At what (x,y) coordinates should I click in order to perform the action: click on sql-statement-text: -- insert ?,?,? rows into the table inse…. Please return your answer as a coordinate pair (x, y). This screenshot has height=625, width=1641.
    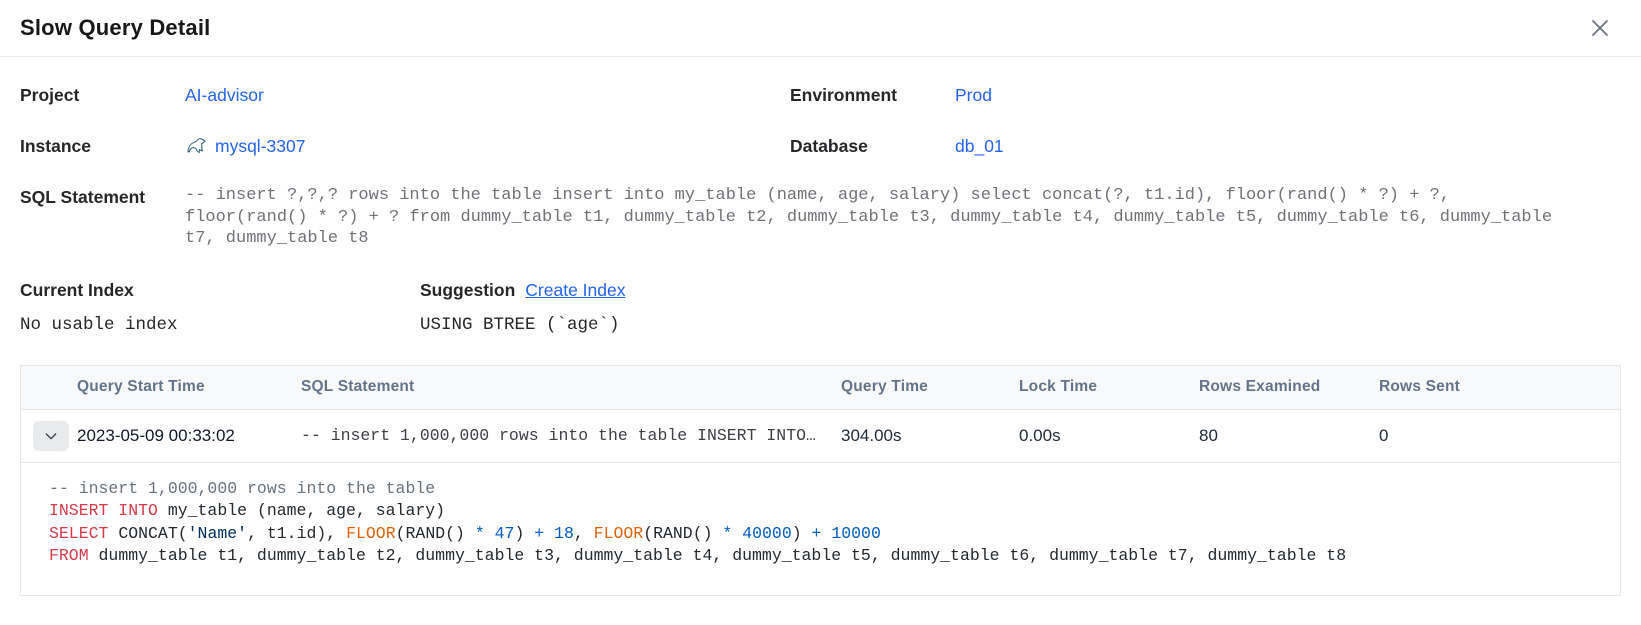
    Looking at the image, I should click on (869, 217).